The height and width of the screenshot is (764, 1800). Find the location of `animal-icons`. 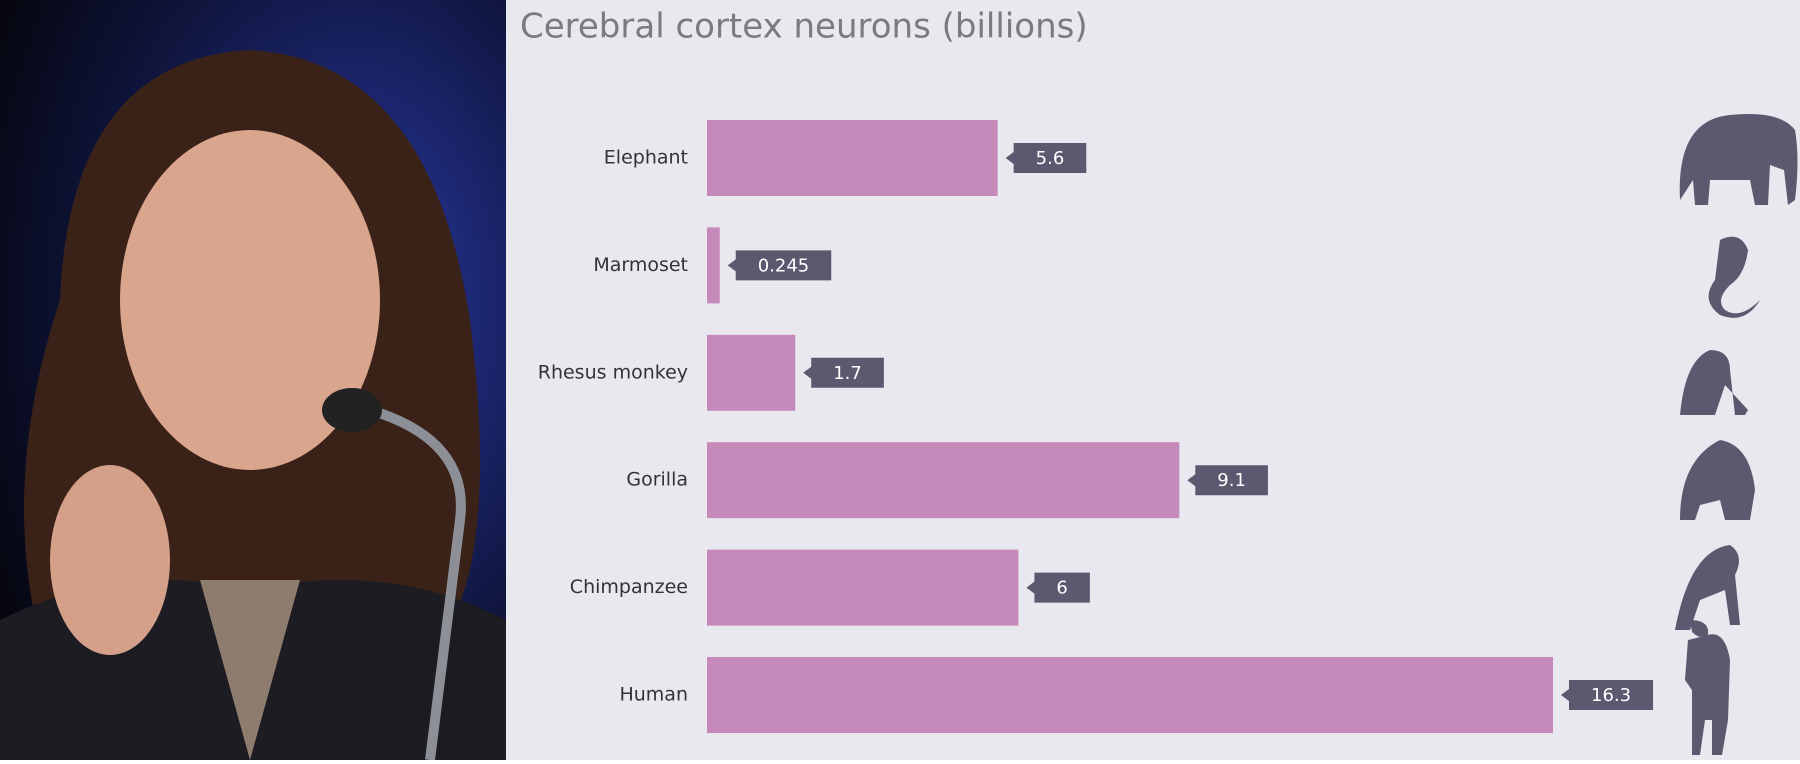

animal-icons is located at coordinates (1736, 434).